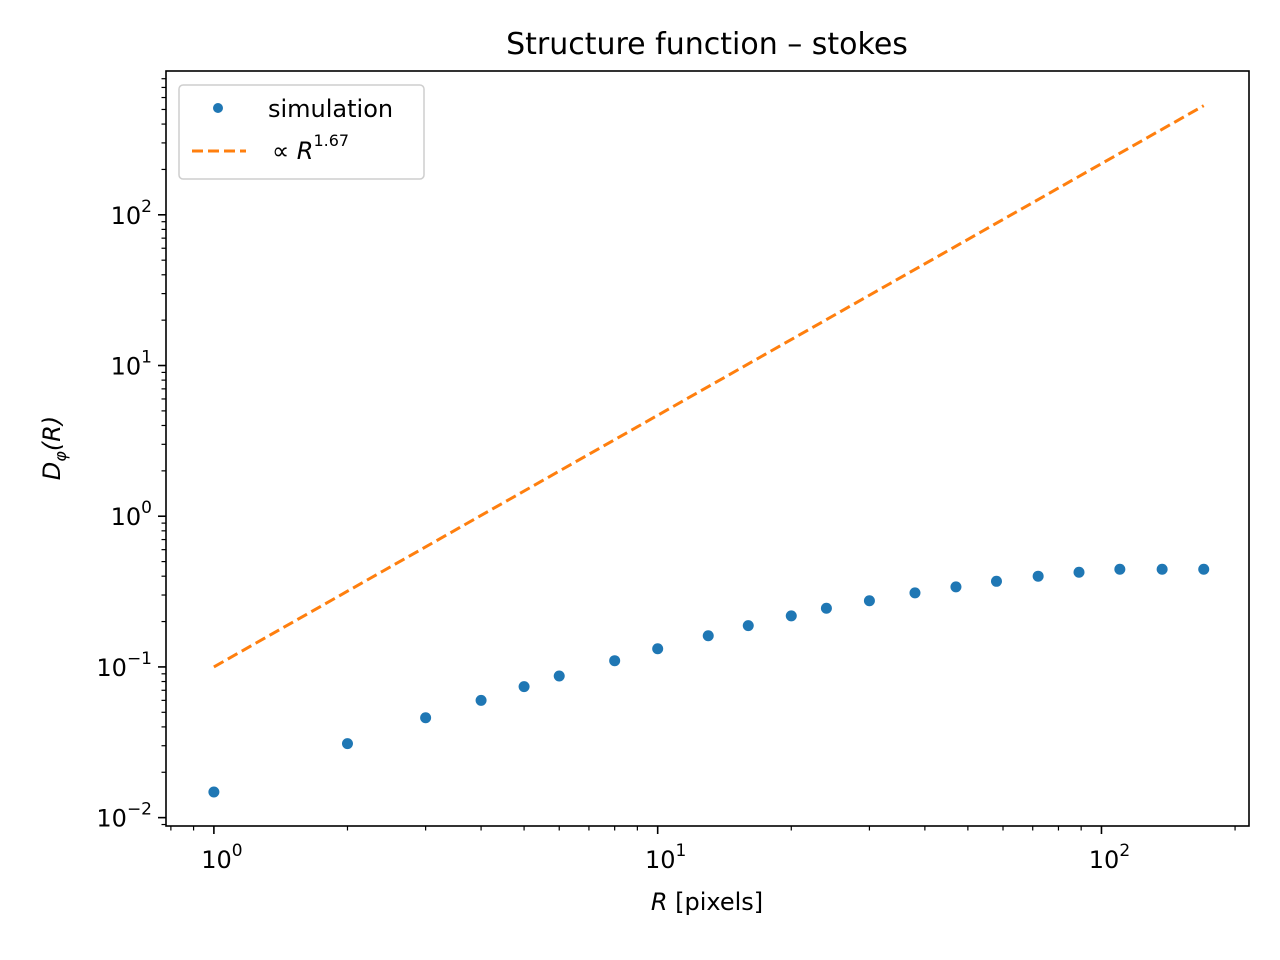 The width and height of the screenshot is (1280, 960). What do you see at coordinates (284, 151) in the screenshot?
I see `legend-label-power-law-prefix: ∝` at bounding box center [284, 151].